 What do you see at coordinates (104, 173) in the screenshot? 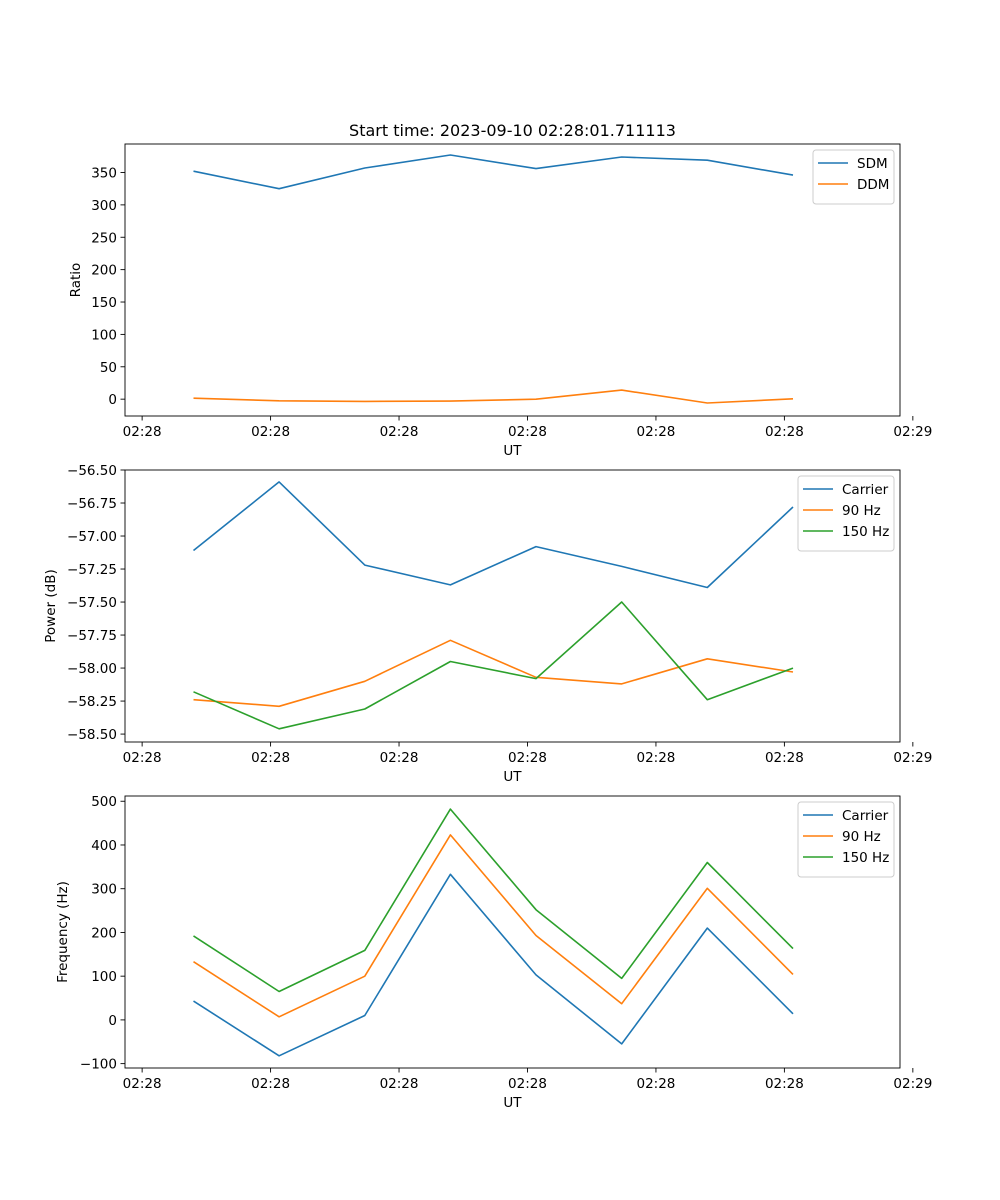
I see `y-tick-label: 350` at bounding box center [104, 173].